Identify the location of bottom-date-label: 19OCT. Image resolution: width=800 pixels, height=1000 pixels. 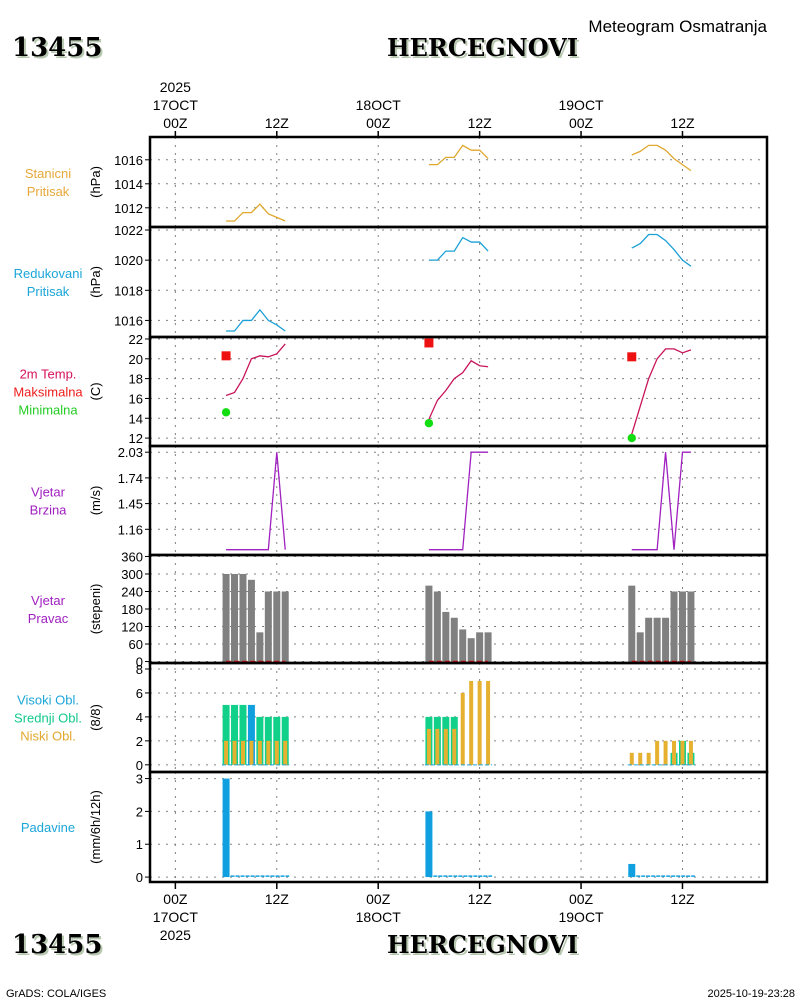
(581, 917).